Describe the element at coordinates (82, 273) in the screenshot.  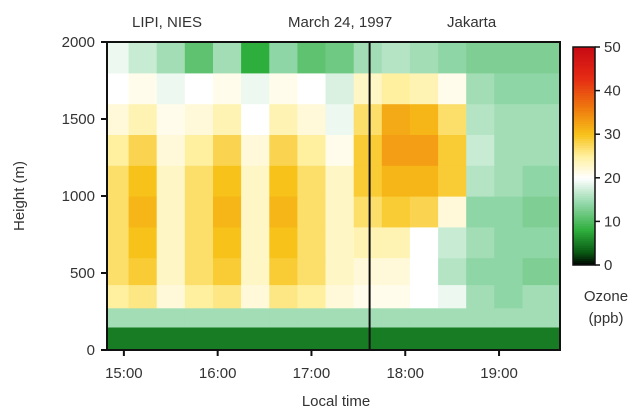
I see `y-tick-label: 500` at that location.